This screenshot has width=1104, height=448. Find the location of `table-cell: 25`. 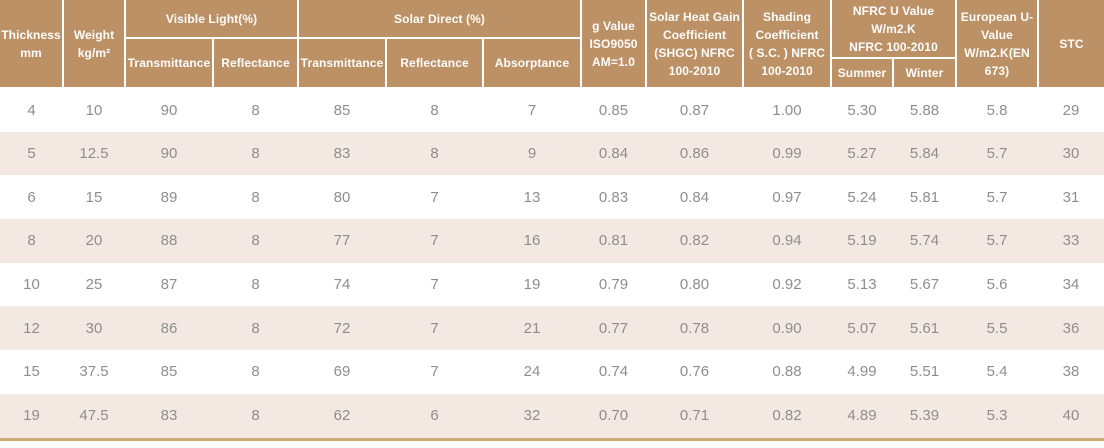

table-cell: 25 is located at coordinates (94, 285).